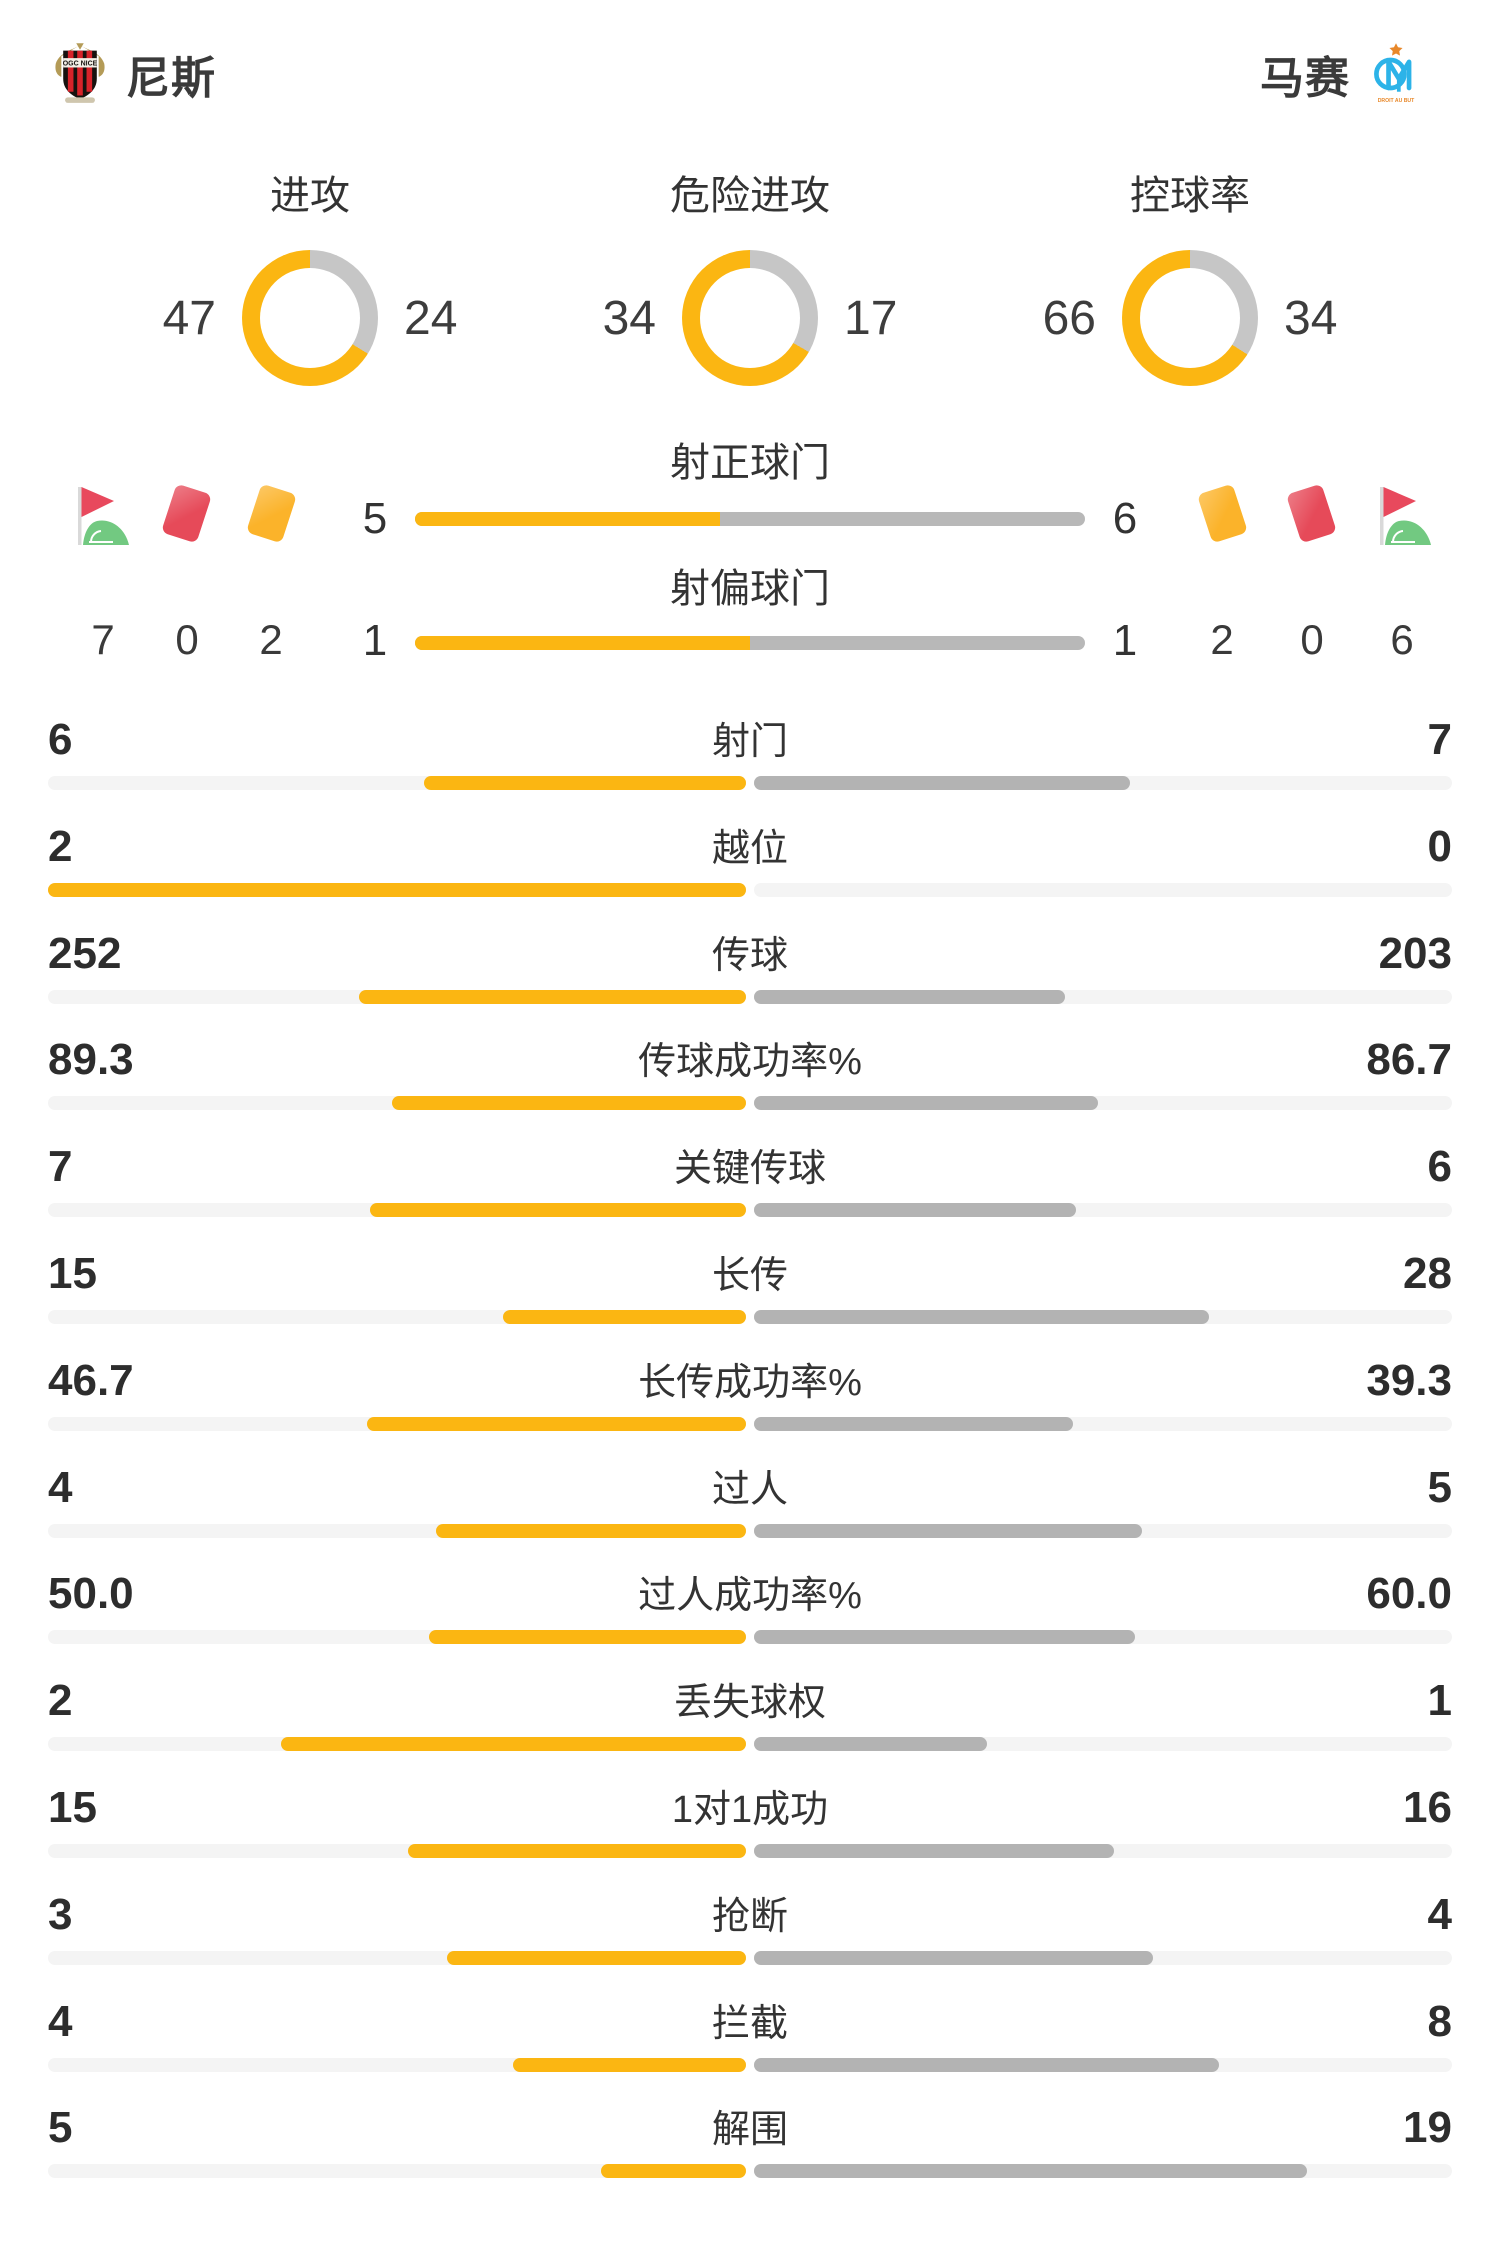 This screenshot has height=2244, width=1500. I want to click on stat-row: 252 传球 203, so click(750, 969).